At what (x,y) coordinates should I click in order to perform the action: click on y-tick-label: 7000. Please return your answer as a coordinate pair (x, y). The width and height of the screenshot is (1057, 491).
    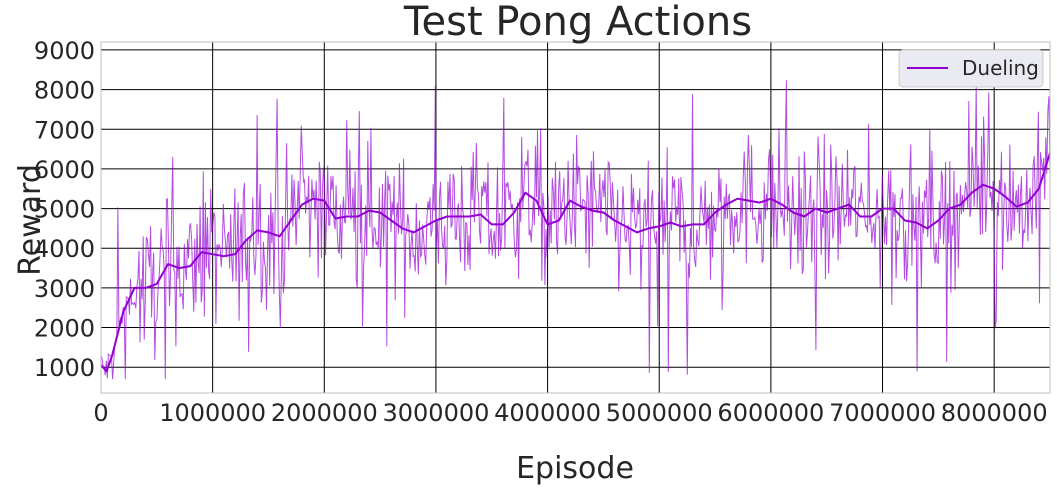
    Looking at the image, I should click on (64, 130).